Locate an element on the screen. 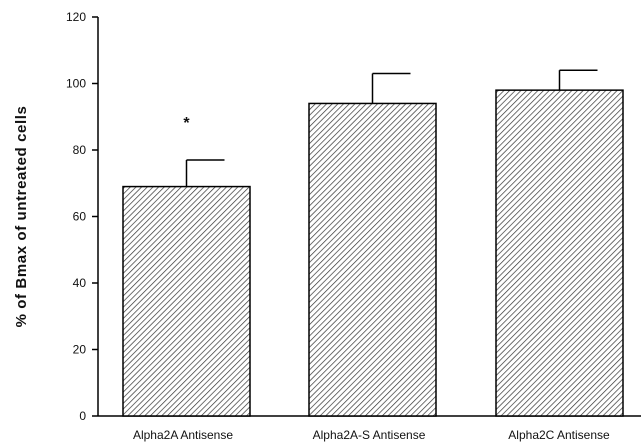 The height and width of the screenshot is (442, 641). y-axis: 0 20 40 60 80 100 120 is located at coordinates (82, 216).